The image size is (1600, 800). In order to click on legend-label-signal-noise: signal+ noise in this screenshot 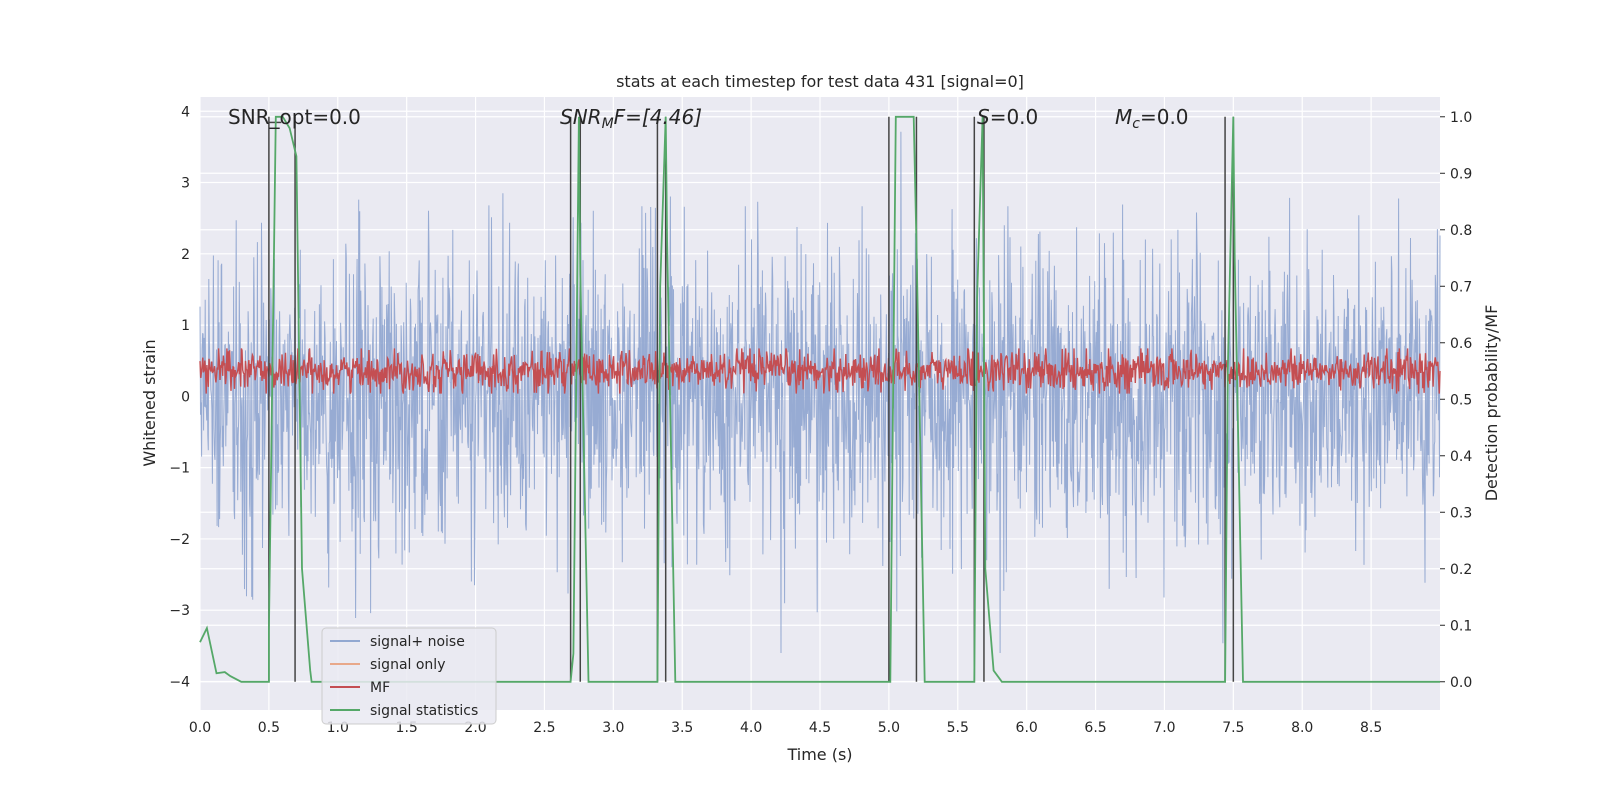, I will do `click(417, 642)`.